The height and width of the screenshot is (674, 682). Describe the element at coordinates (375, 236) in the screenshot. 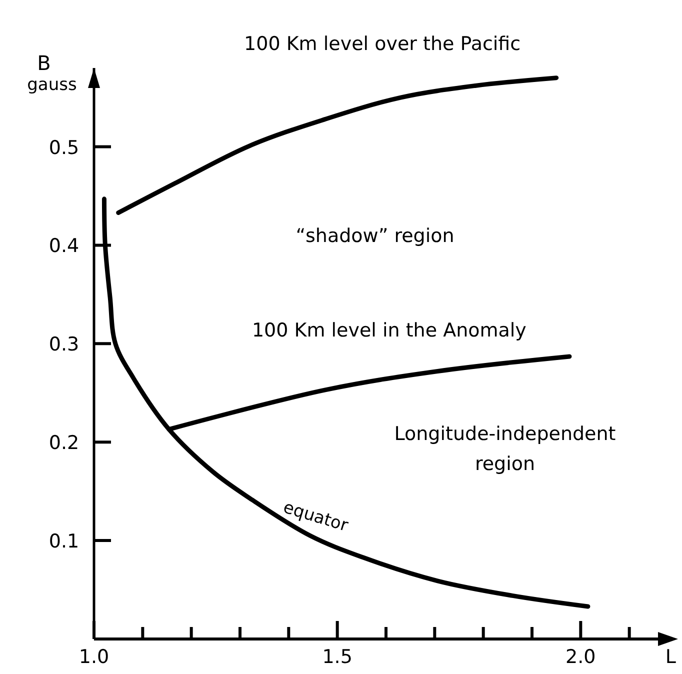

I see `annotation: “shadow” region` at that location.